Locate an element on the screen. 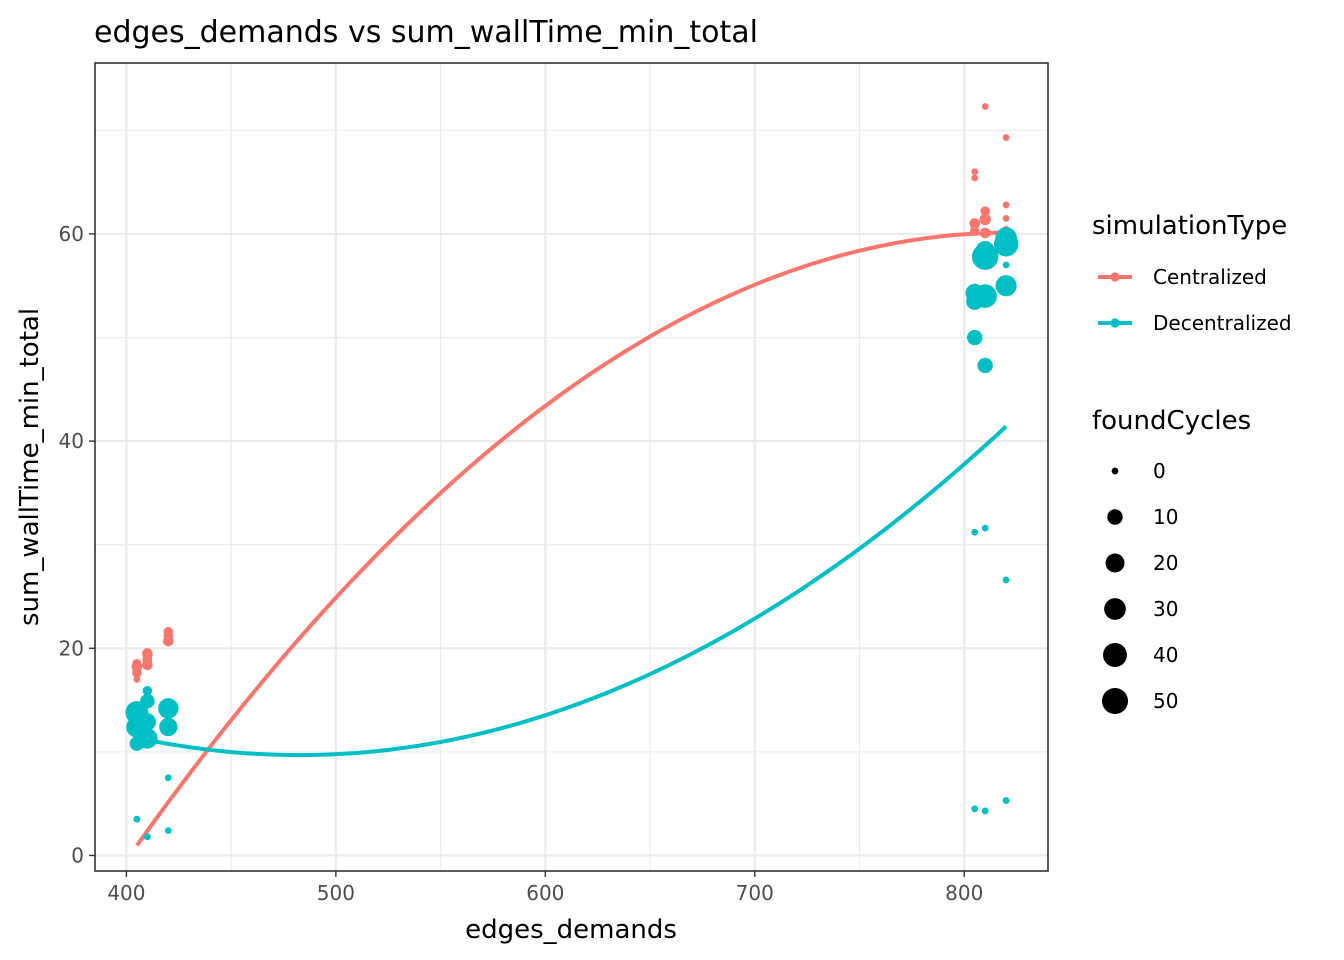 This screenshot has width=1344, height=960. y-axis-title: sum_wallTime_min_total is located at coordinates (30, 467).